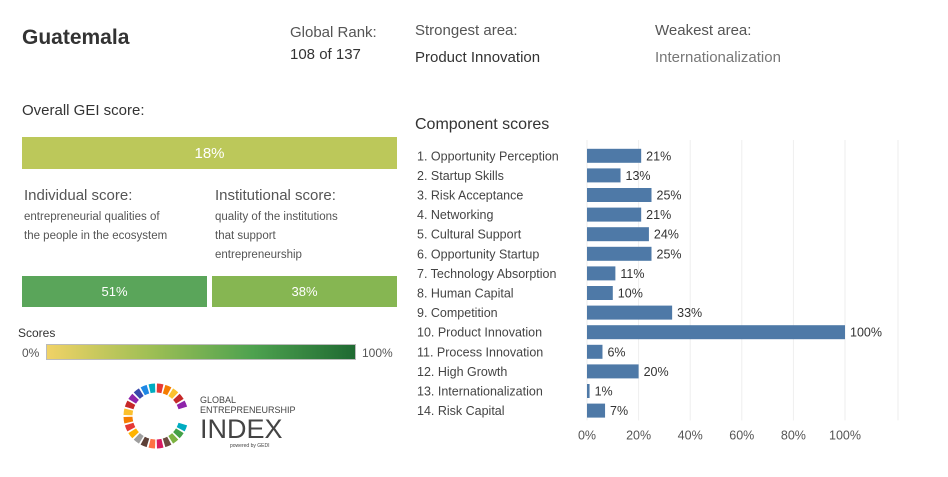 Image resolution: width=948 pixels, height=477 pixels. I want to click on category-label: 7. Technology Absorption, so click(487, 274).